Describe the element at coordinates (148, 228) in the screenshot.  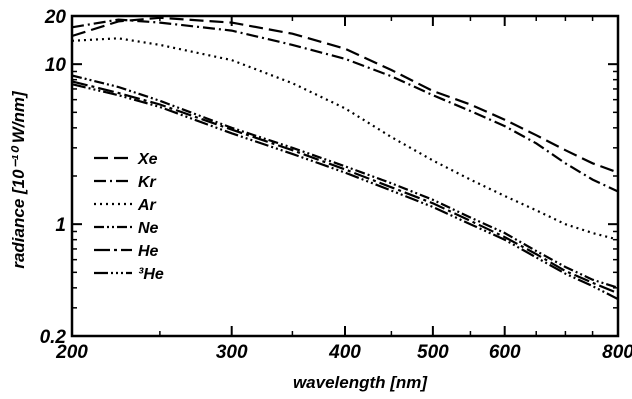
I see `legend-label-ne: Ne` at that location.